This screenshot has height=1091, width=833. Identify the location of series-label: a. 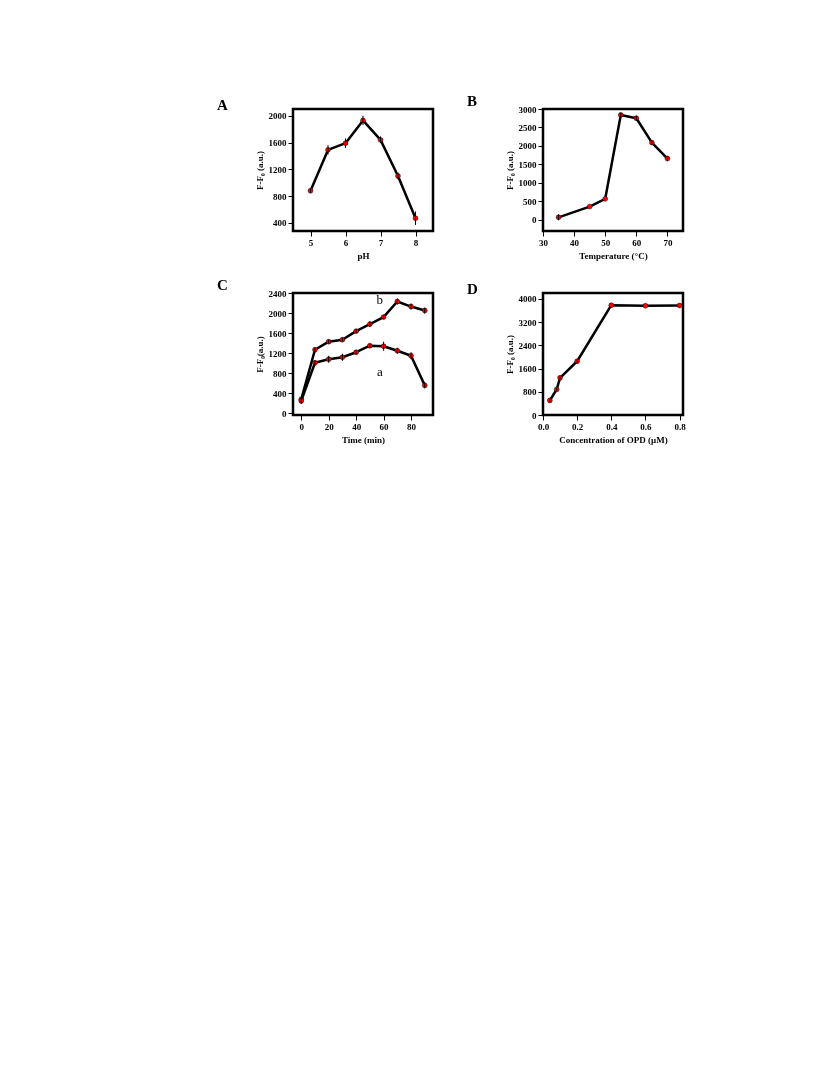
(379, 371).